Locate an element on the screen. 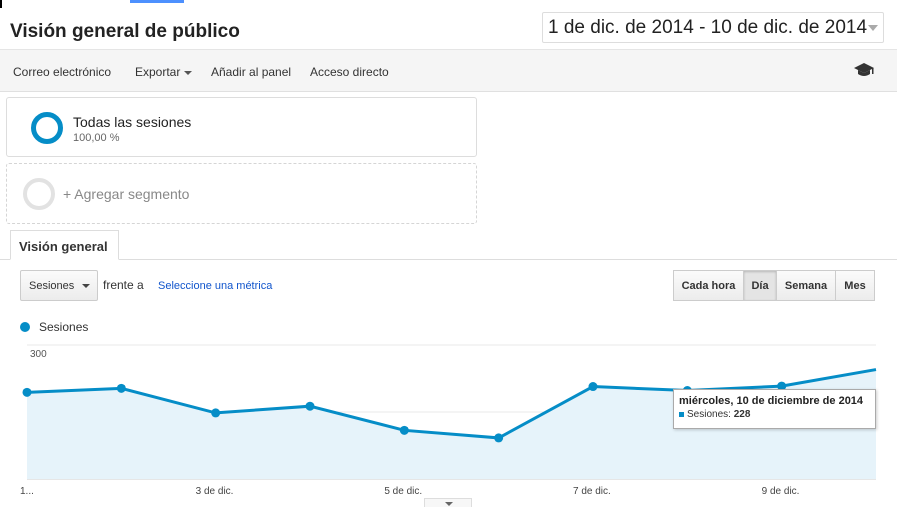 This screenshot has width=897, height=507. add-to-dashboard-button: Añadir al panel is located at coordinates (251, 72).